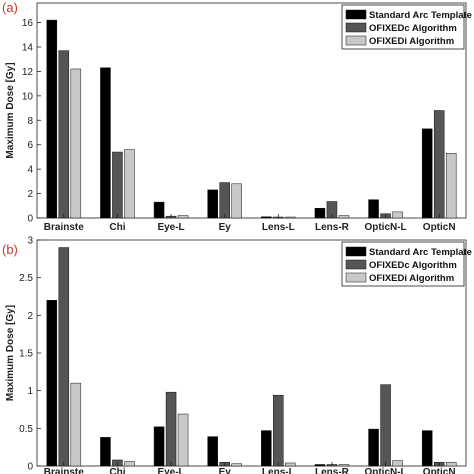 The height and width of the screenshot is (474, 474). What do you see at coordinates (28, 47) in the screenshot?
I see `y-tick-label: 14` at bounding box center [28, 47].